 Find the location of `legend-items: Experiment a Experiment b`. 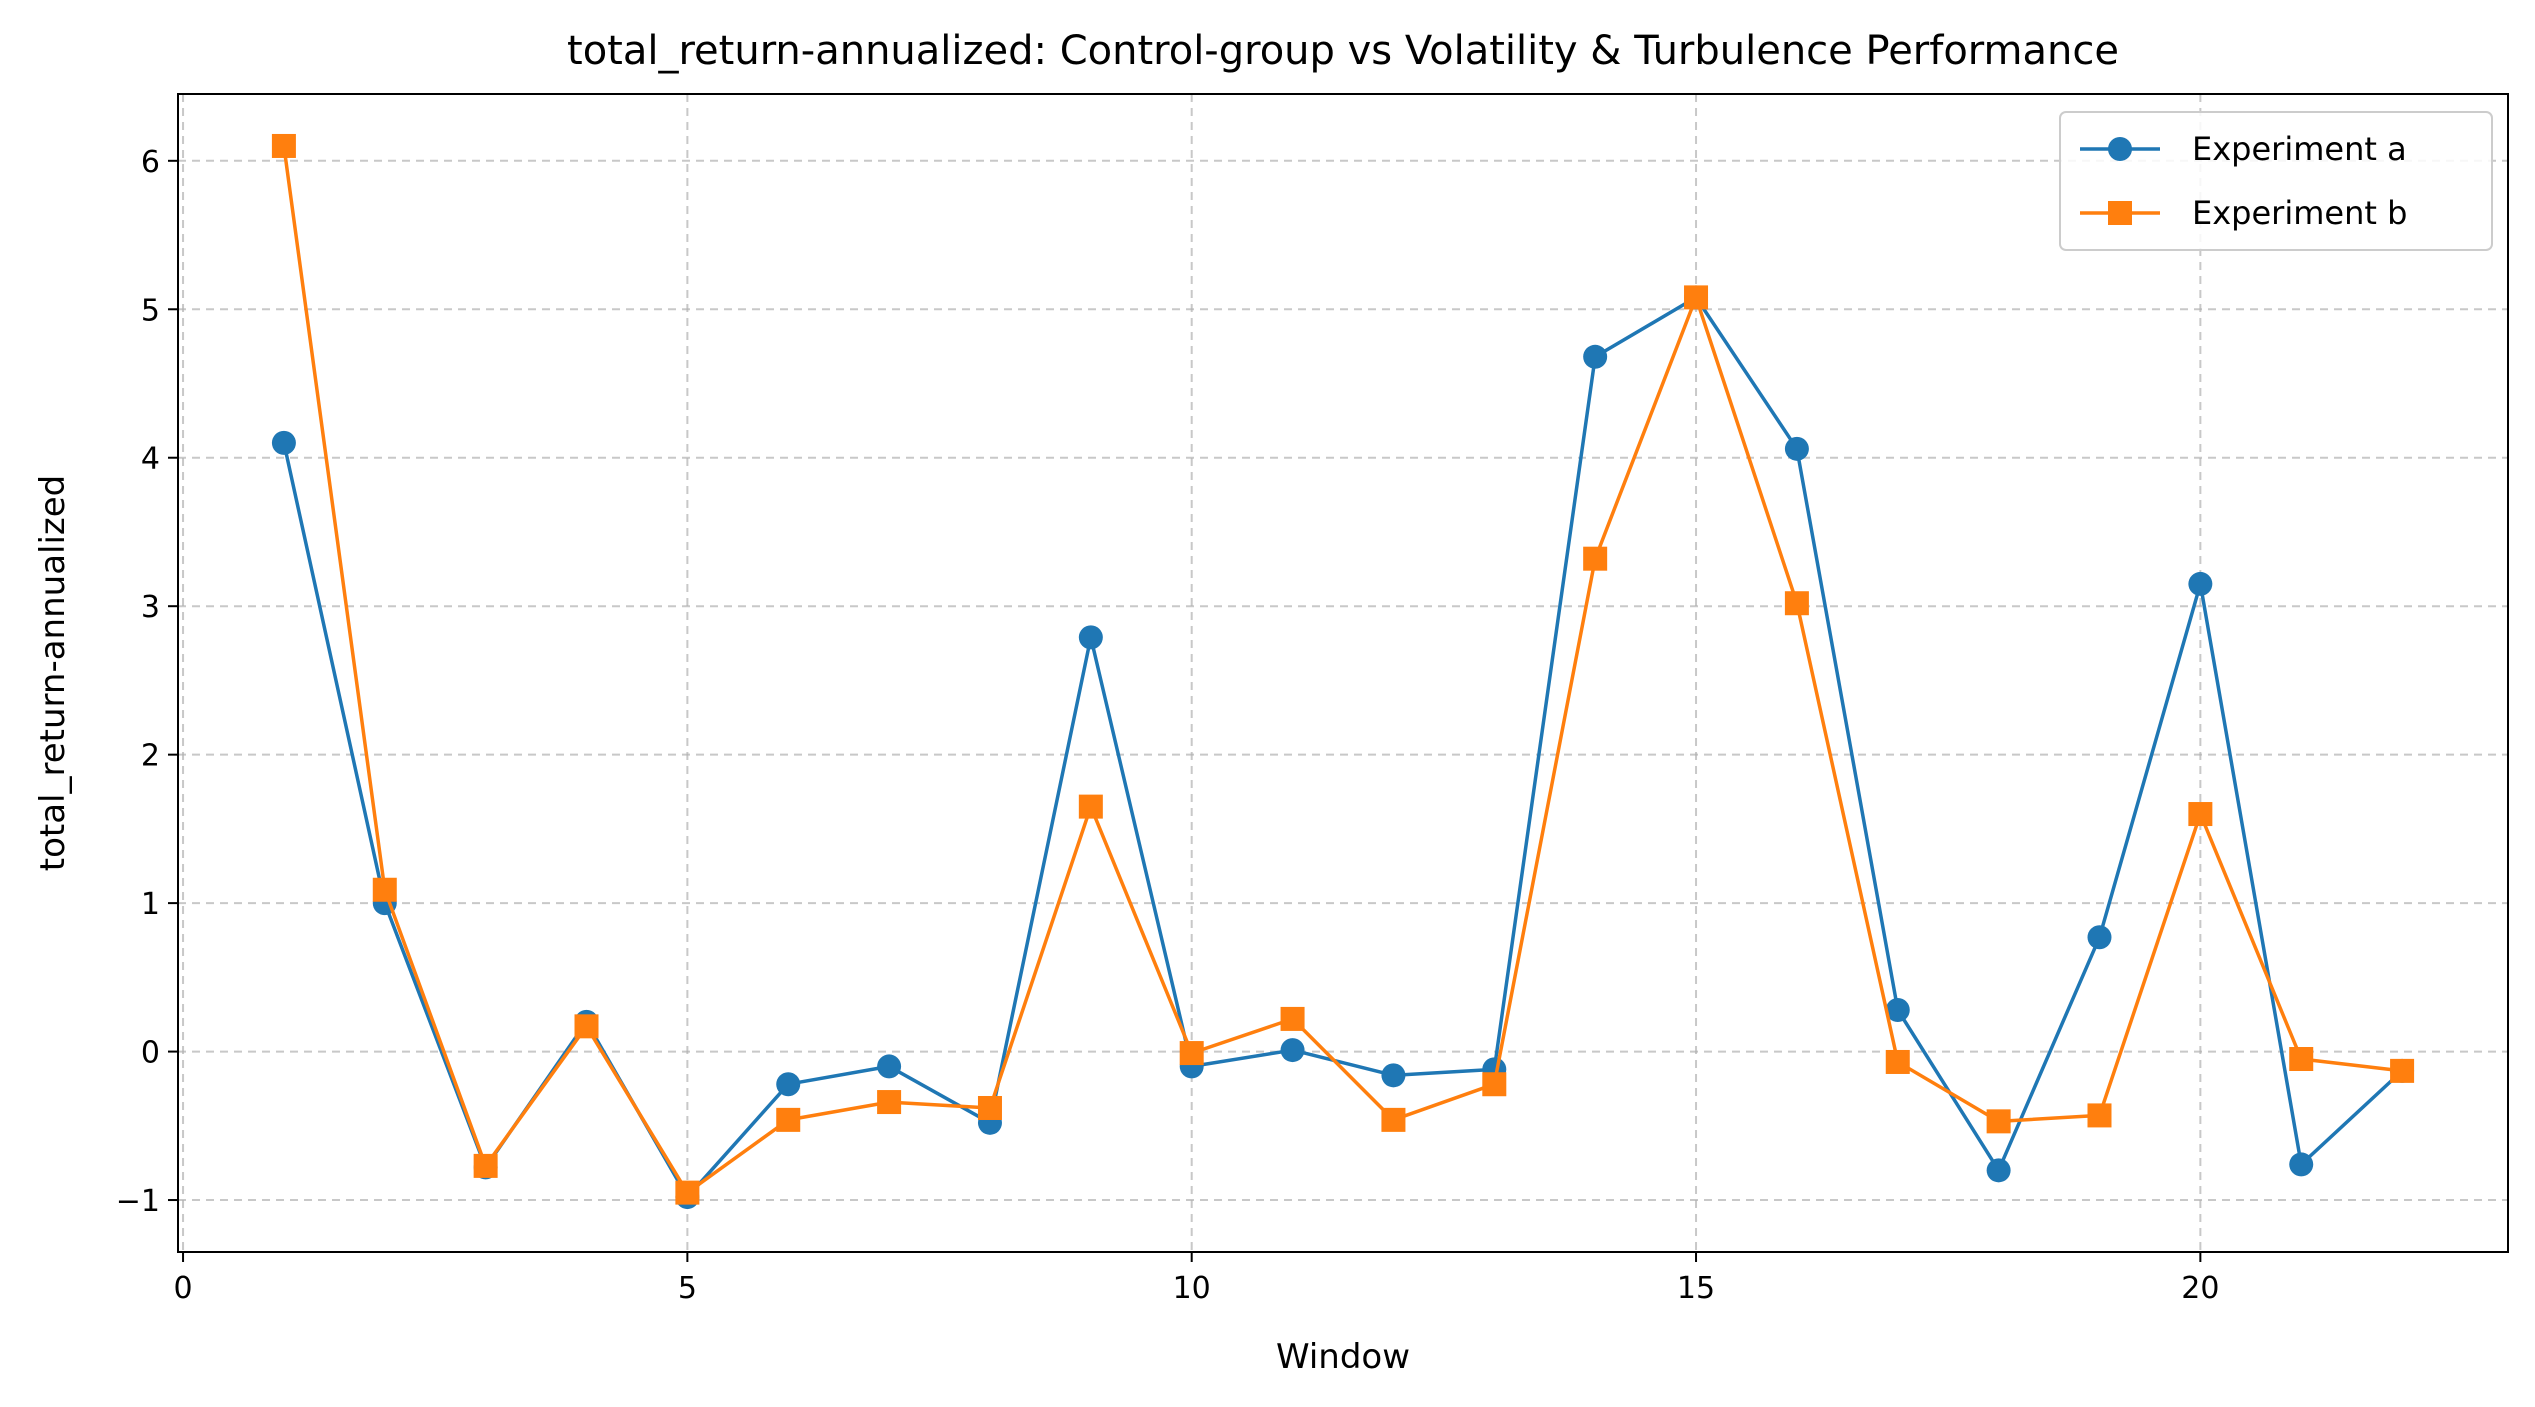

legend-items: Experiment a Experiment b is located at coordinates (2243, 181).